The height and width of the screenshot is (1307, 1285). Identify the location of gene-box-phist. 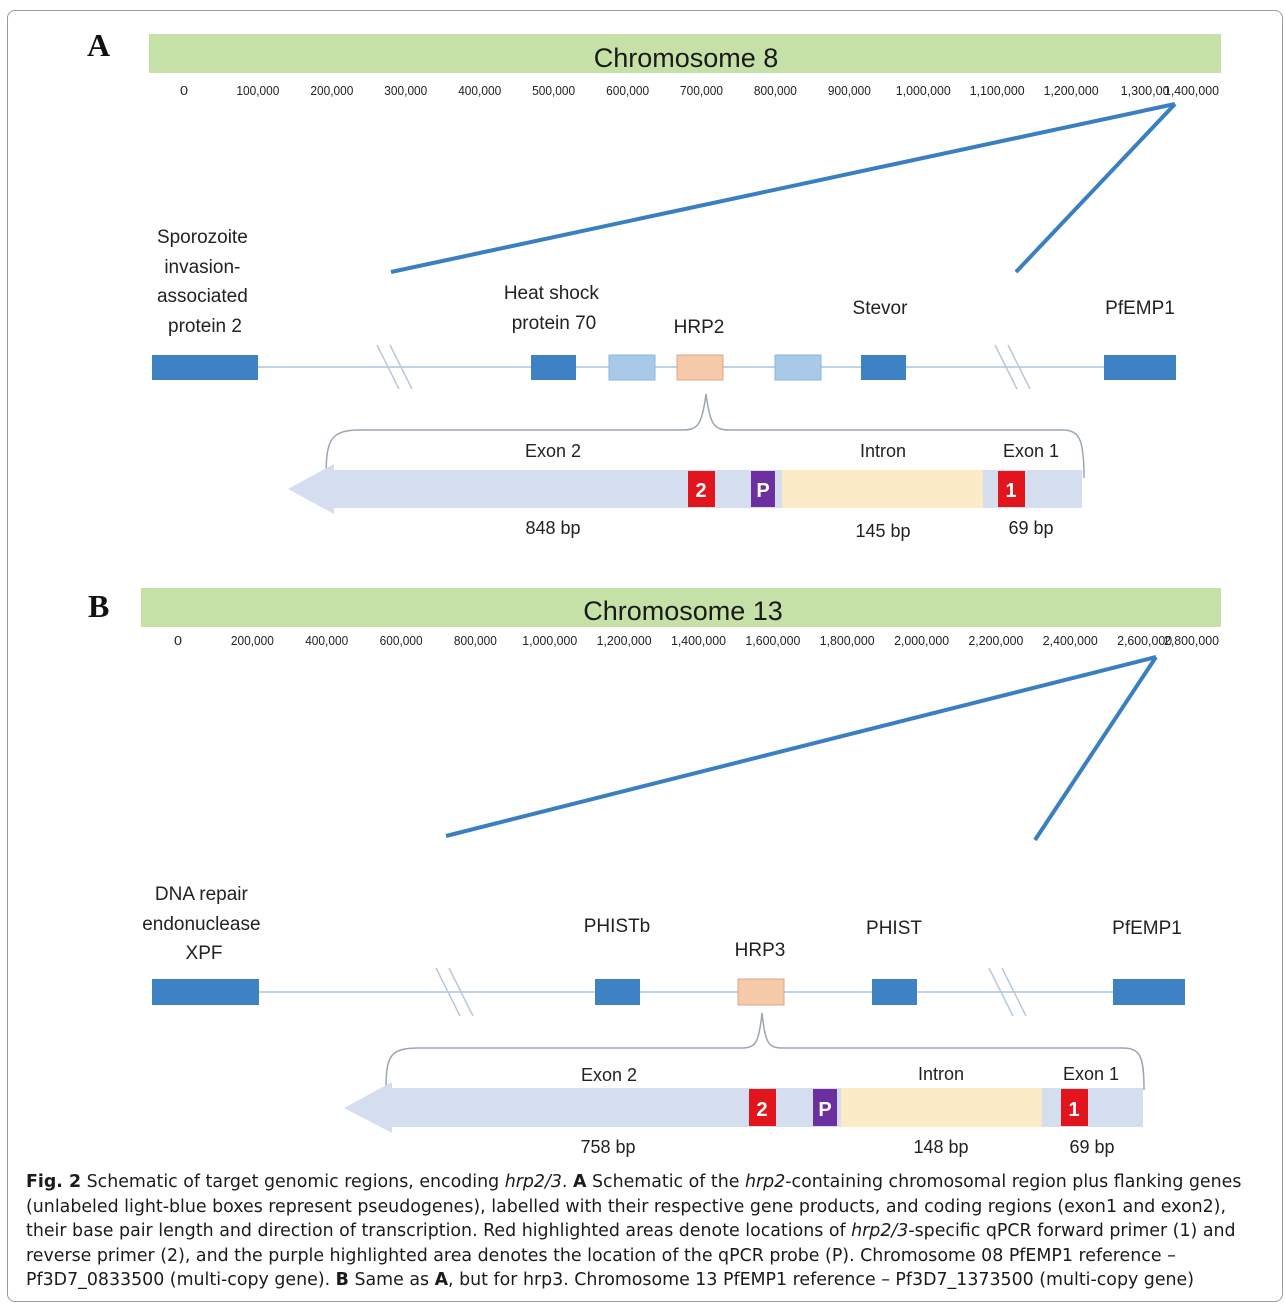
(894, 992).